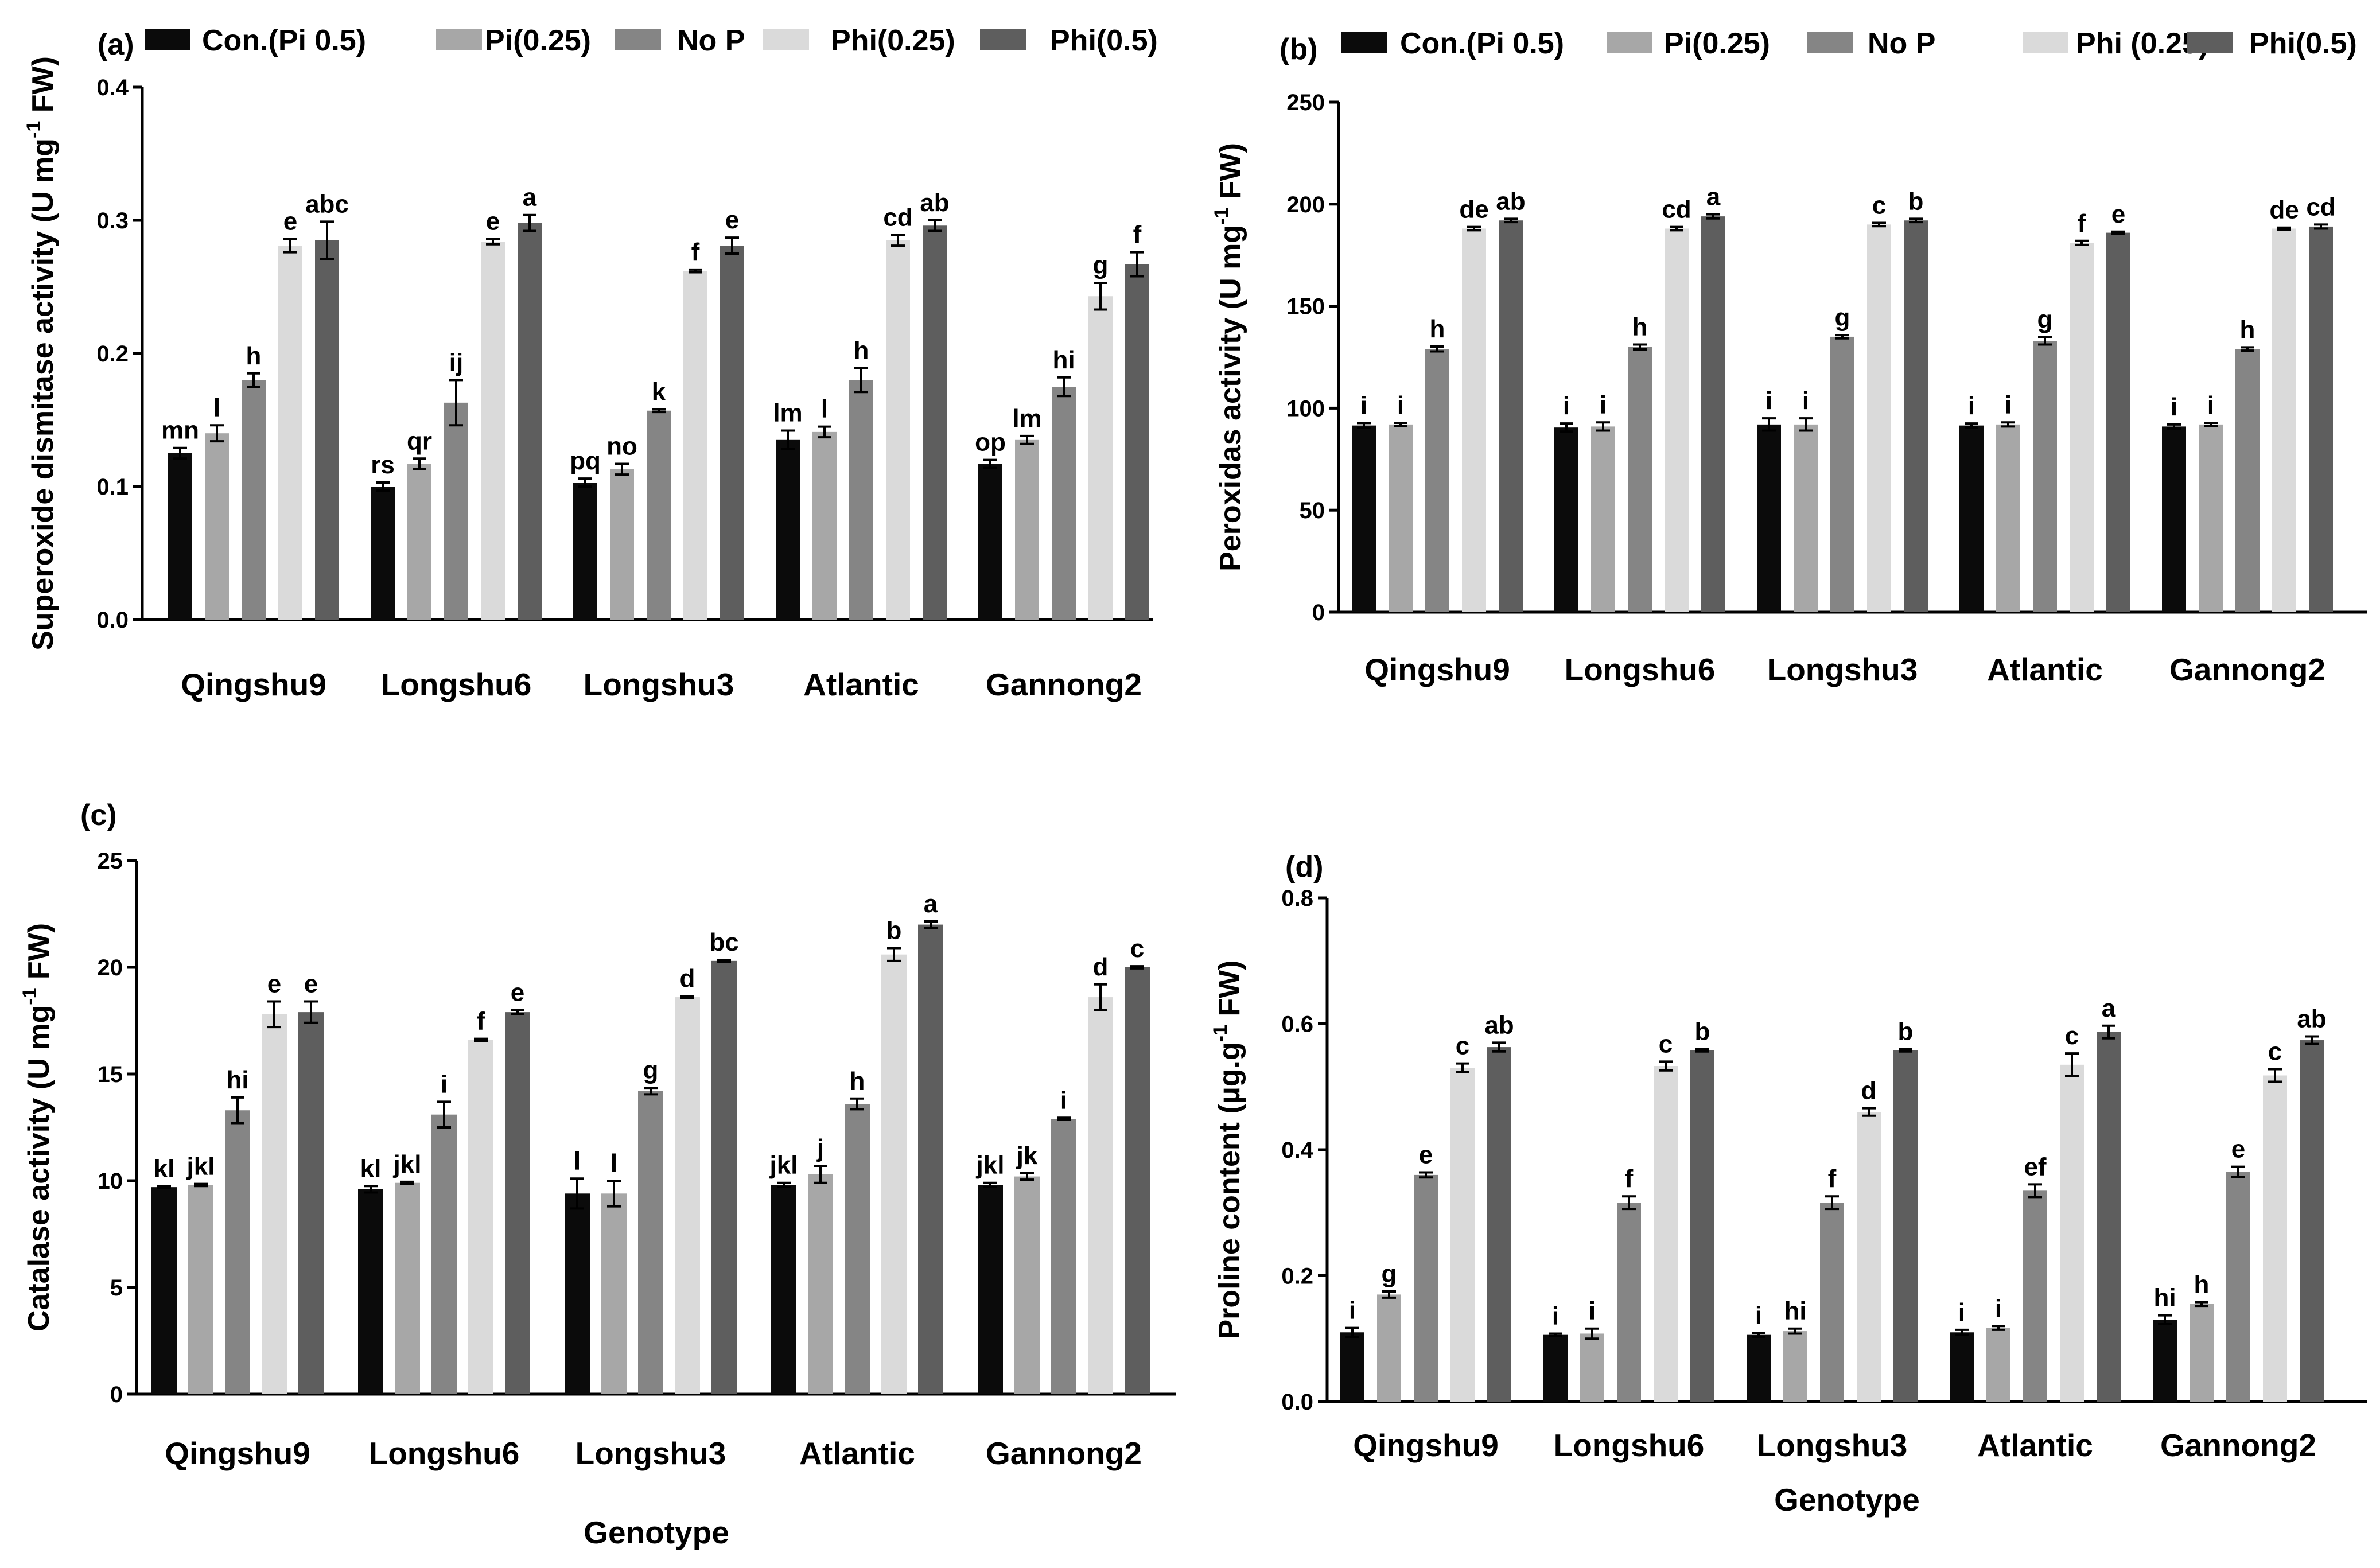 The image size is (2380, 1568). I want to click on bar-atlantic-phi05, so click(2118, 422).